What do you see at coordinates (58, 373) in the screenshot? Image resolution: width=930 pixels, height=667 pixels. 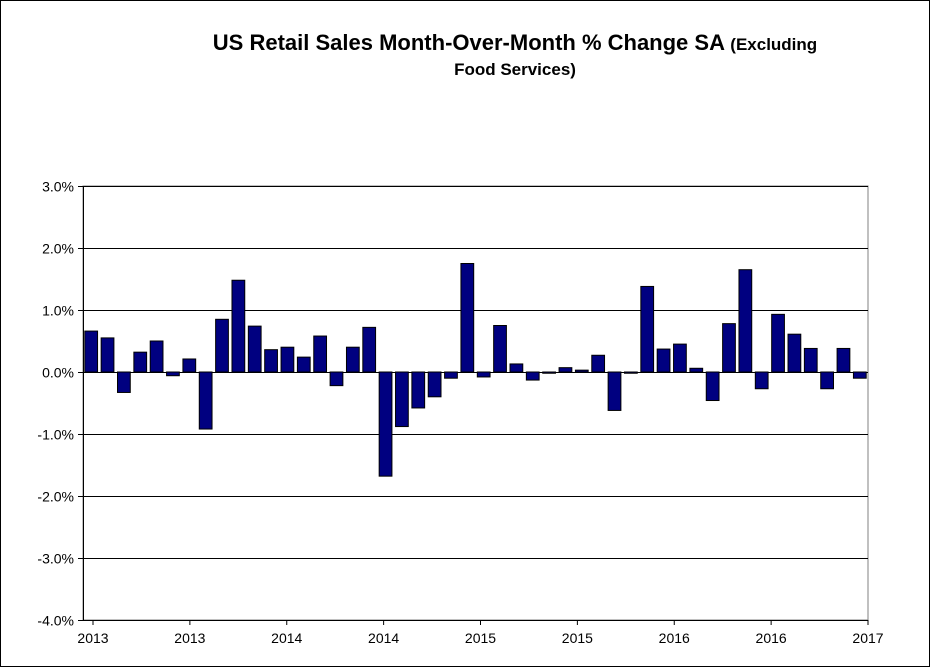 I see `y-tick-label: 0.0%` at bounding box center [58, 373].